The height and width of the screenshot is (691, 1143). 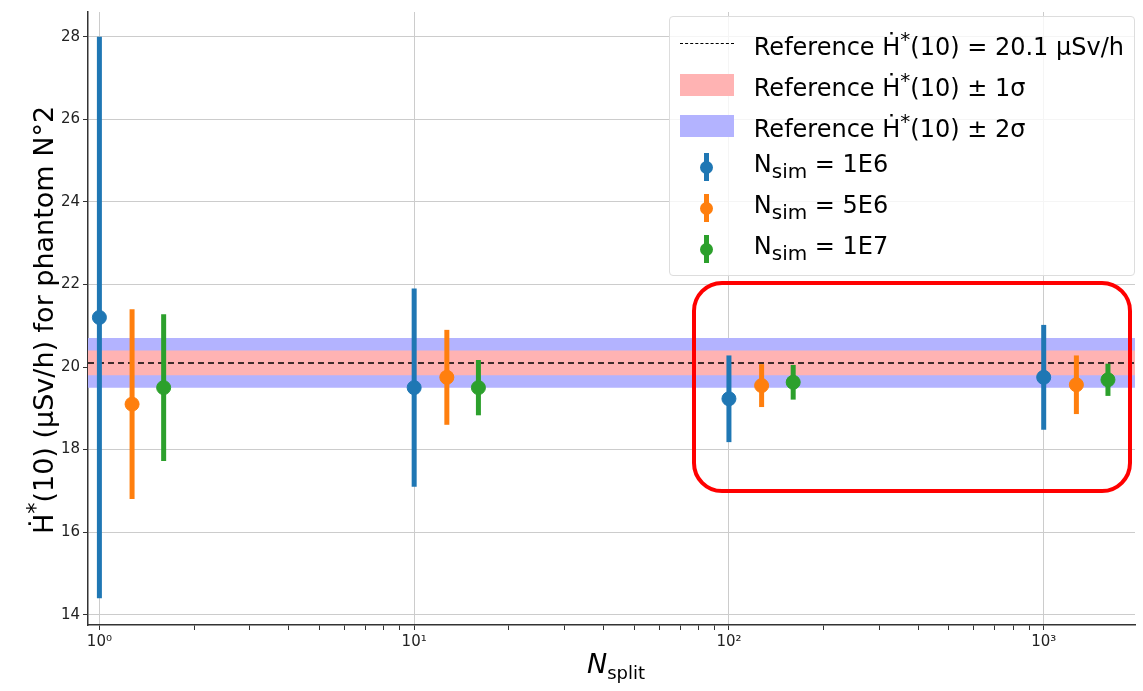 What do you see at coordinates (99, 640) in the screenshot?
I see `x-tick-label: 10⁰` at bounding box center [99, 640].